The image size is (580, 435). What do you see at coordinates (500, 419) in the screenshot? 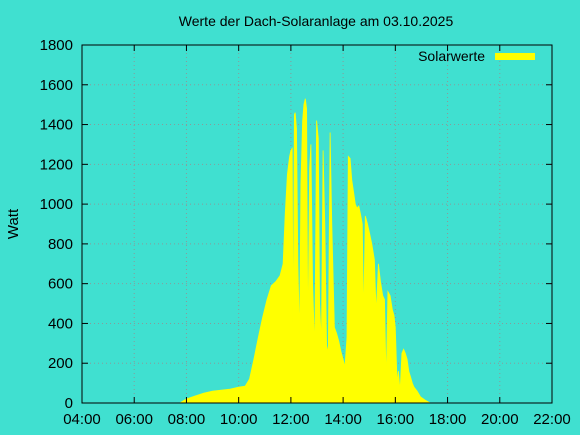
I see `x-tick-label: 20:00` at bounding box center [500, 419].